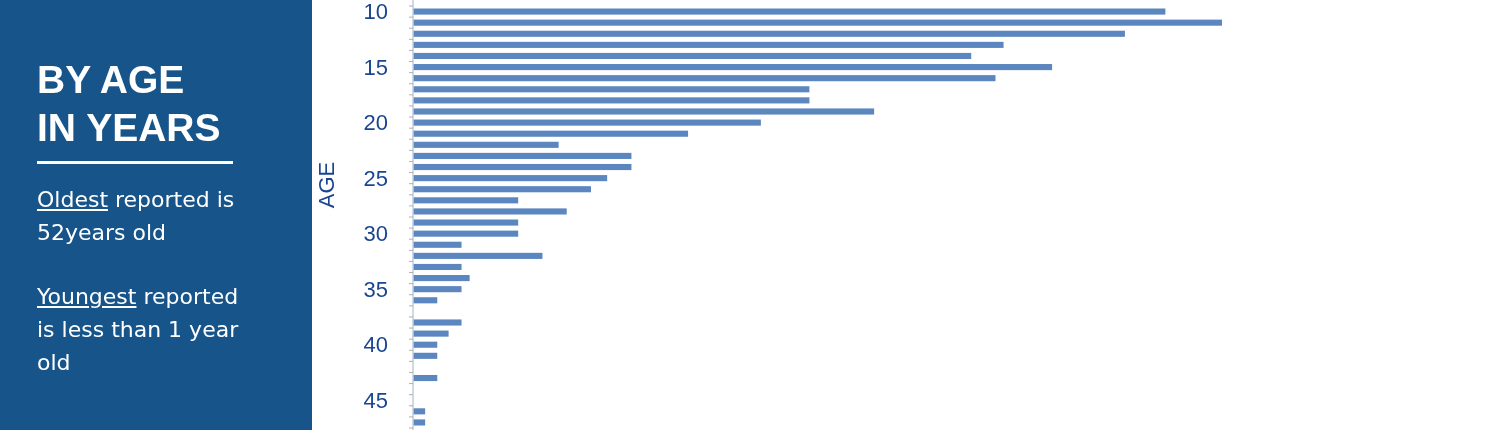 The image size is (1500, 430). Describe the element at coordinates (375, 12) in the screenshot. I see `y-tick-label: 10` at that location.